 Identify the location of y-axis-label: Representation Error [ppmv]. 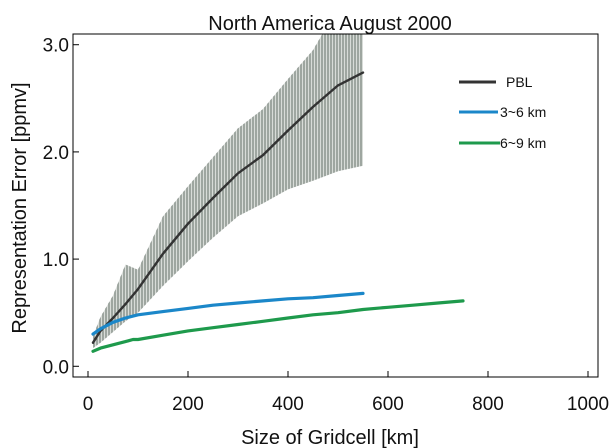
(20, 207).